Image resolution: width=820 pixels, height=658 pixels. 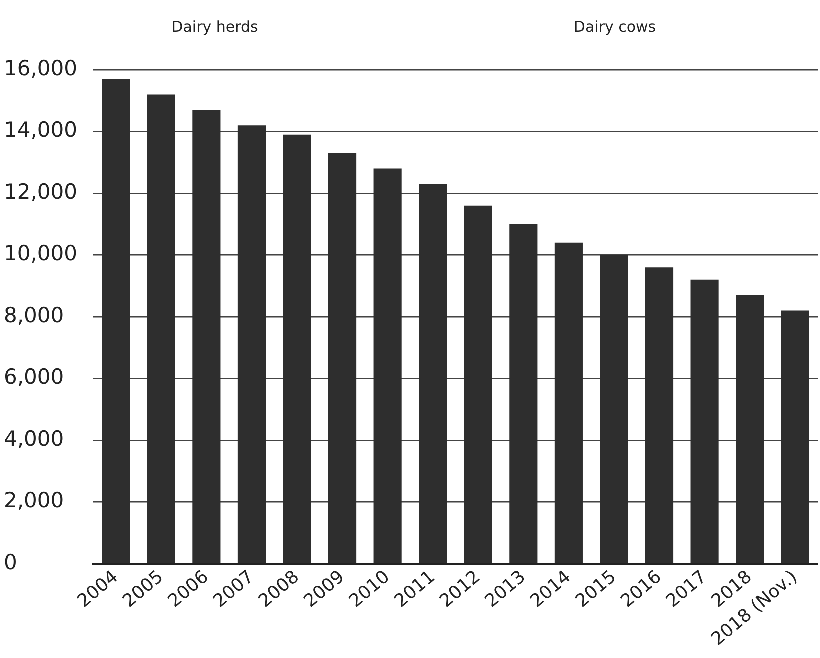 I want to click on y-tick-label: 6,000, so click(x=34, y=377).